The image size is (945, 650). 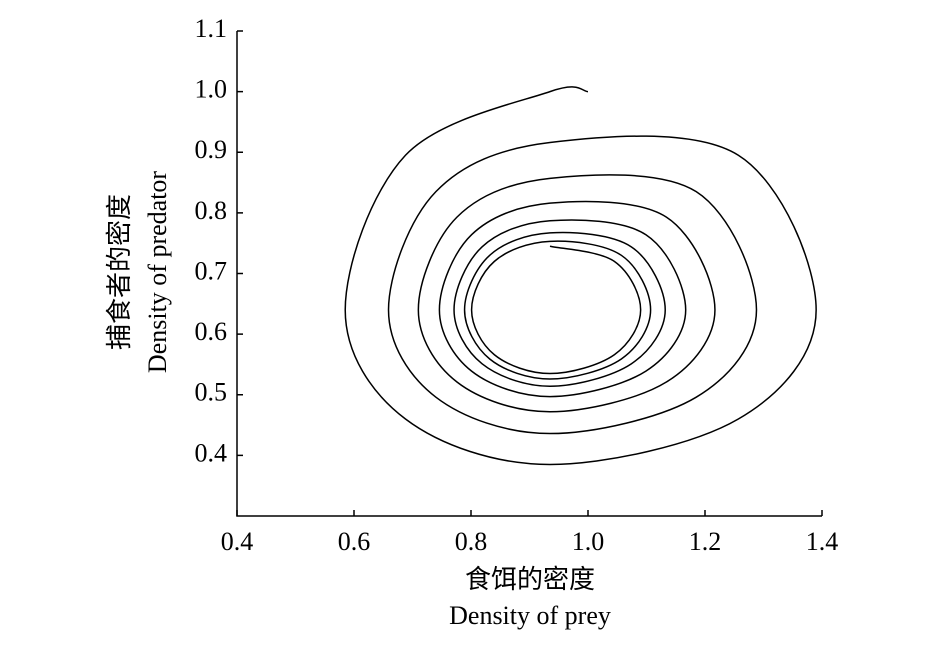 I want to click on x-axis-label: 食饵的密度, so click(x=530, y=579).